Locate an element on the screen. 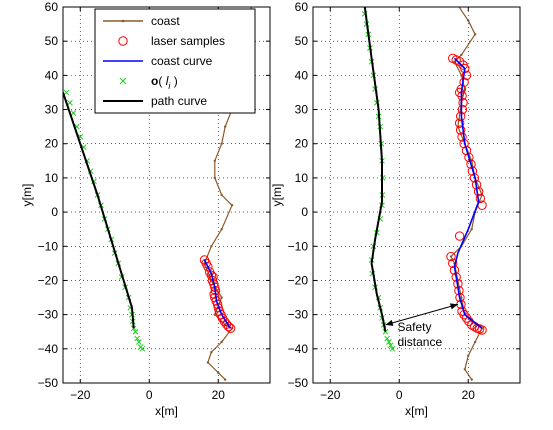  y-tick-label: −30 is located at coordinates (298, 315).